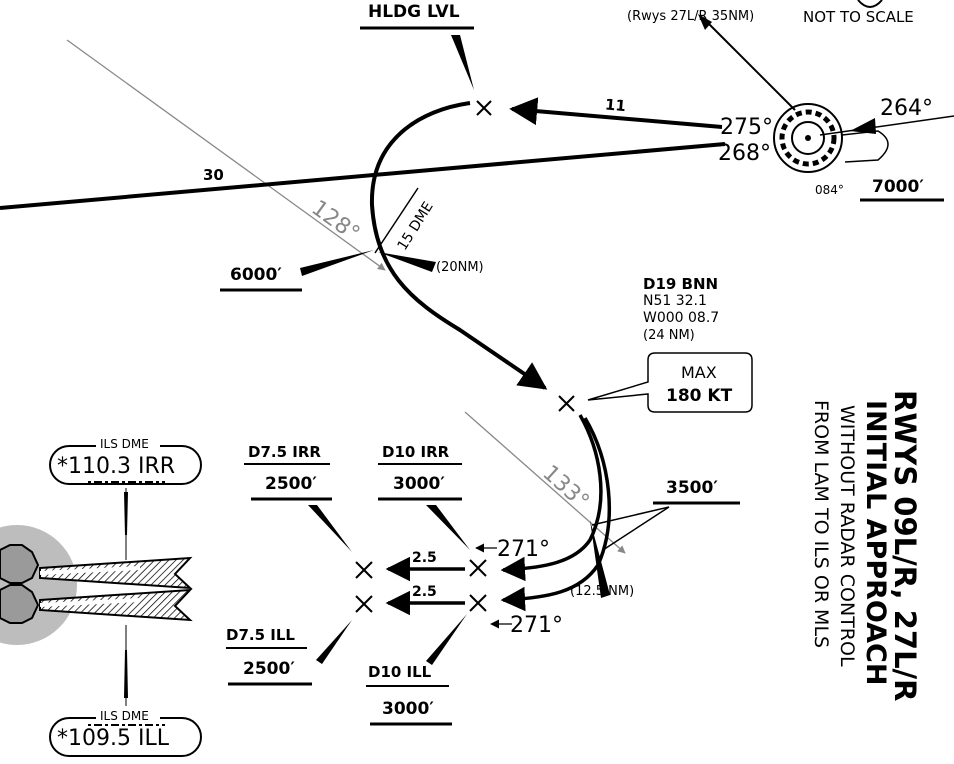 The height and width of the screenshot is (764, 954). What do you see at coordinates (419, 484) in the screenshot?
I see `d10-irr-alt: 3000′` at bounding box center [419, 484].